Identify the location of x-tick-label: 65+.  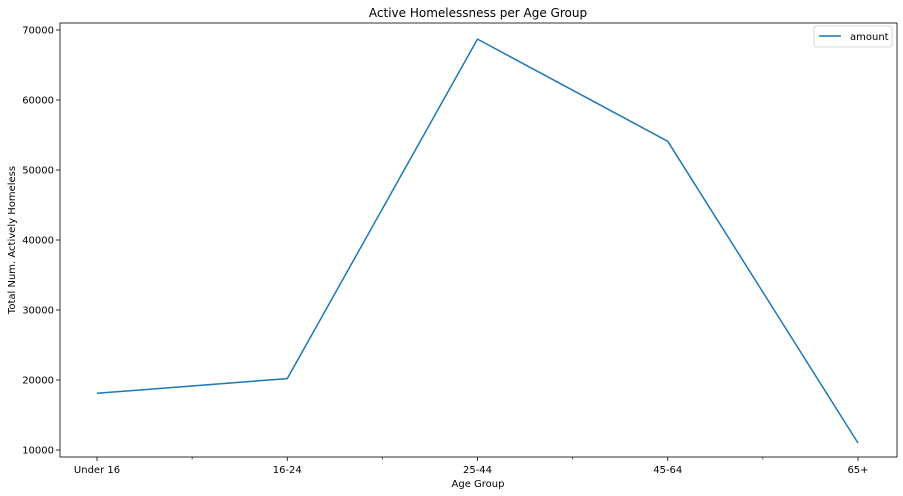
(857, 470).